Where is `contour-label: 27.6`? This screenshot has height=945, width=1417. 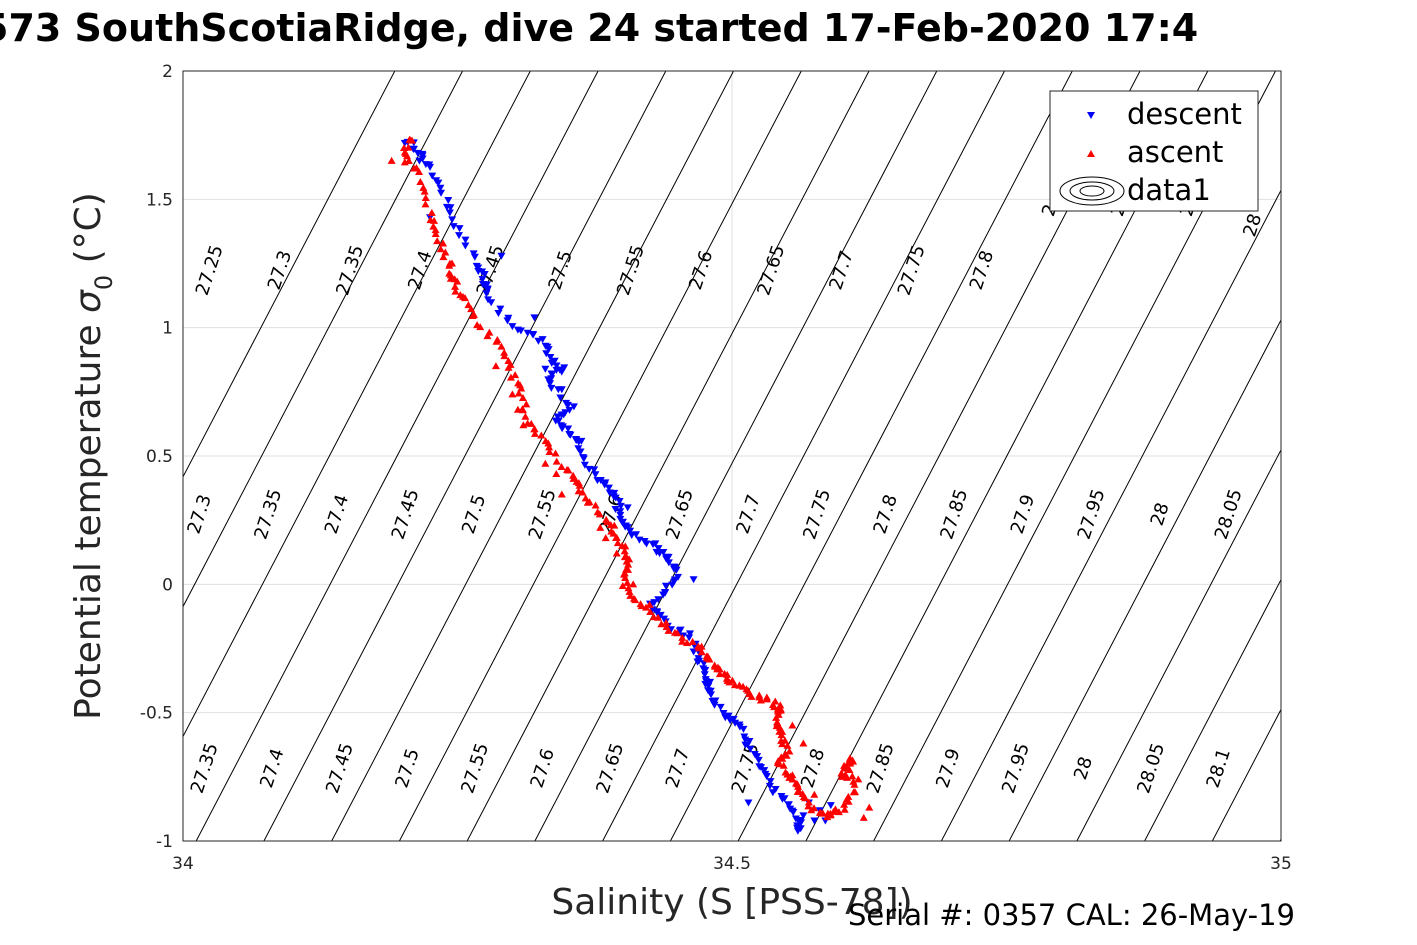
contour-label: 27.6 is located at coordinates (543, 768).